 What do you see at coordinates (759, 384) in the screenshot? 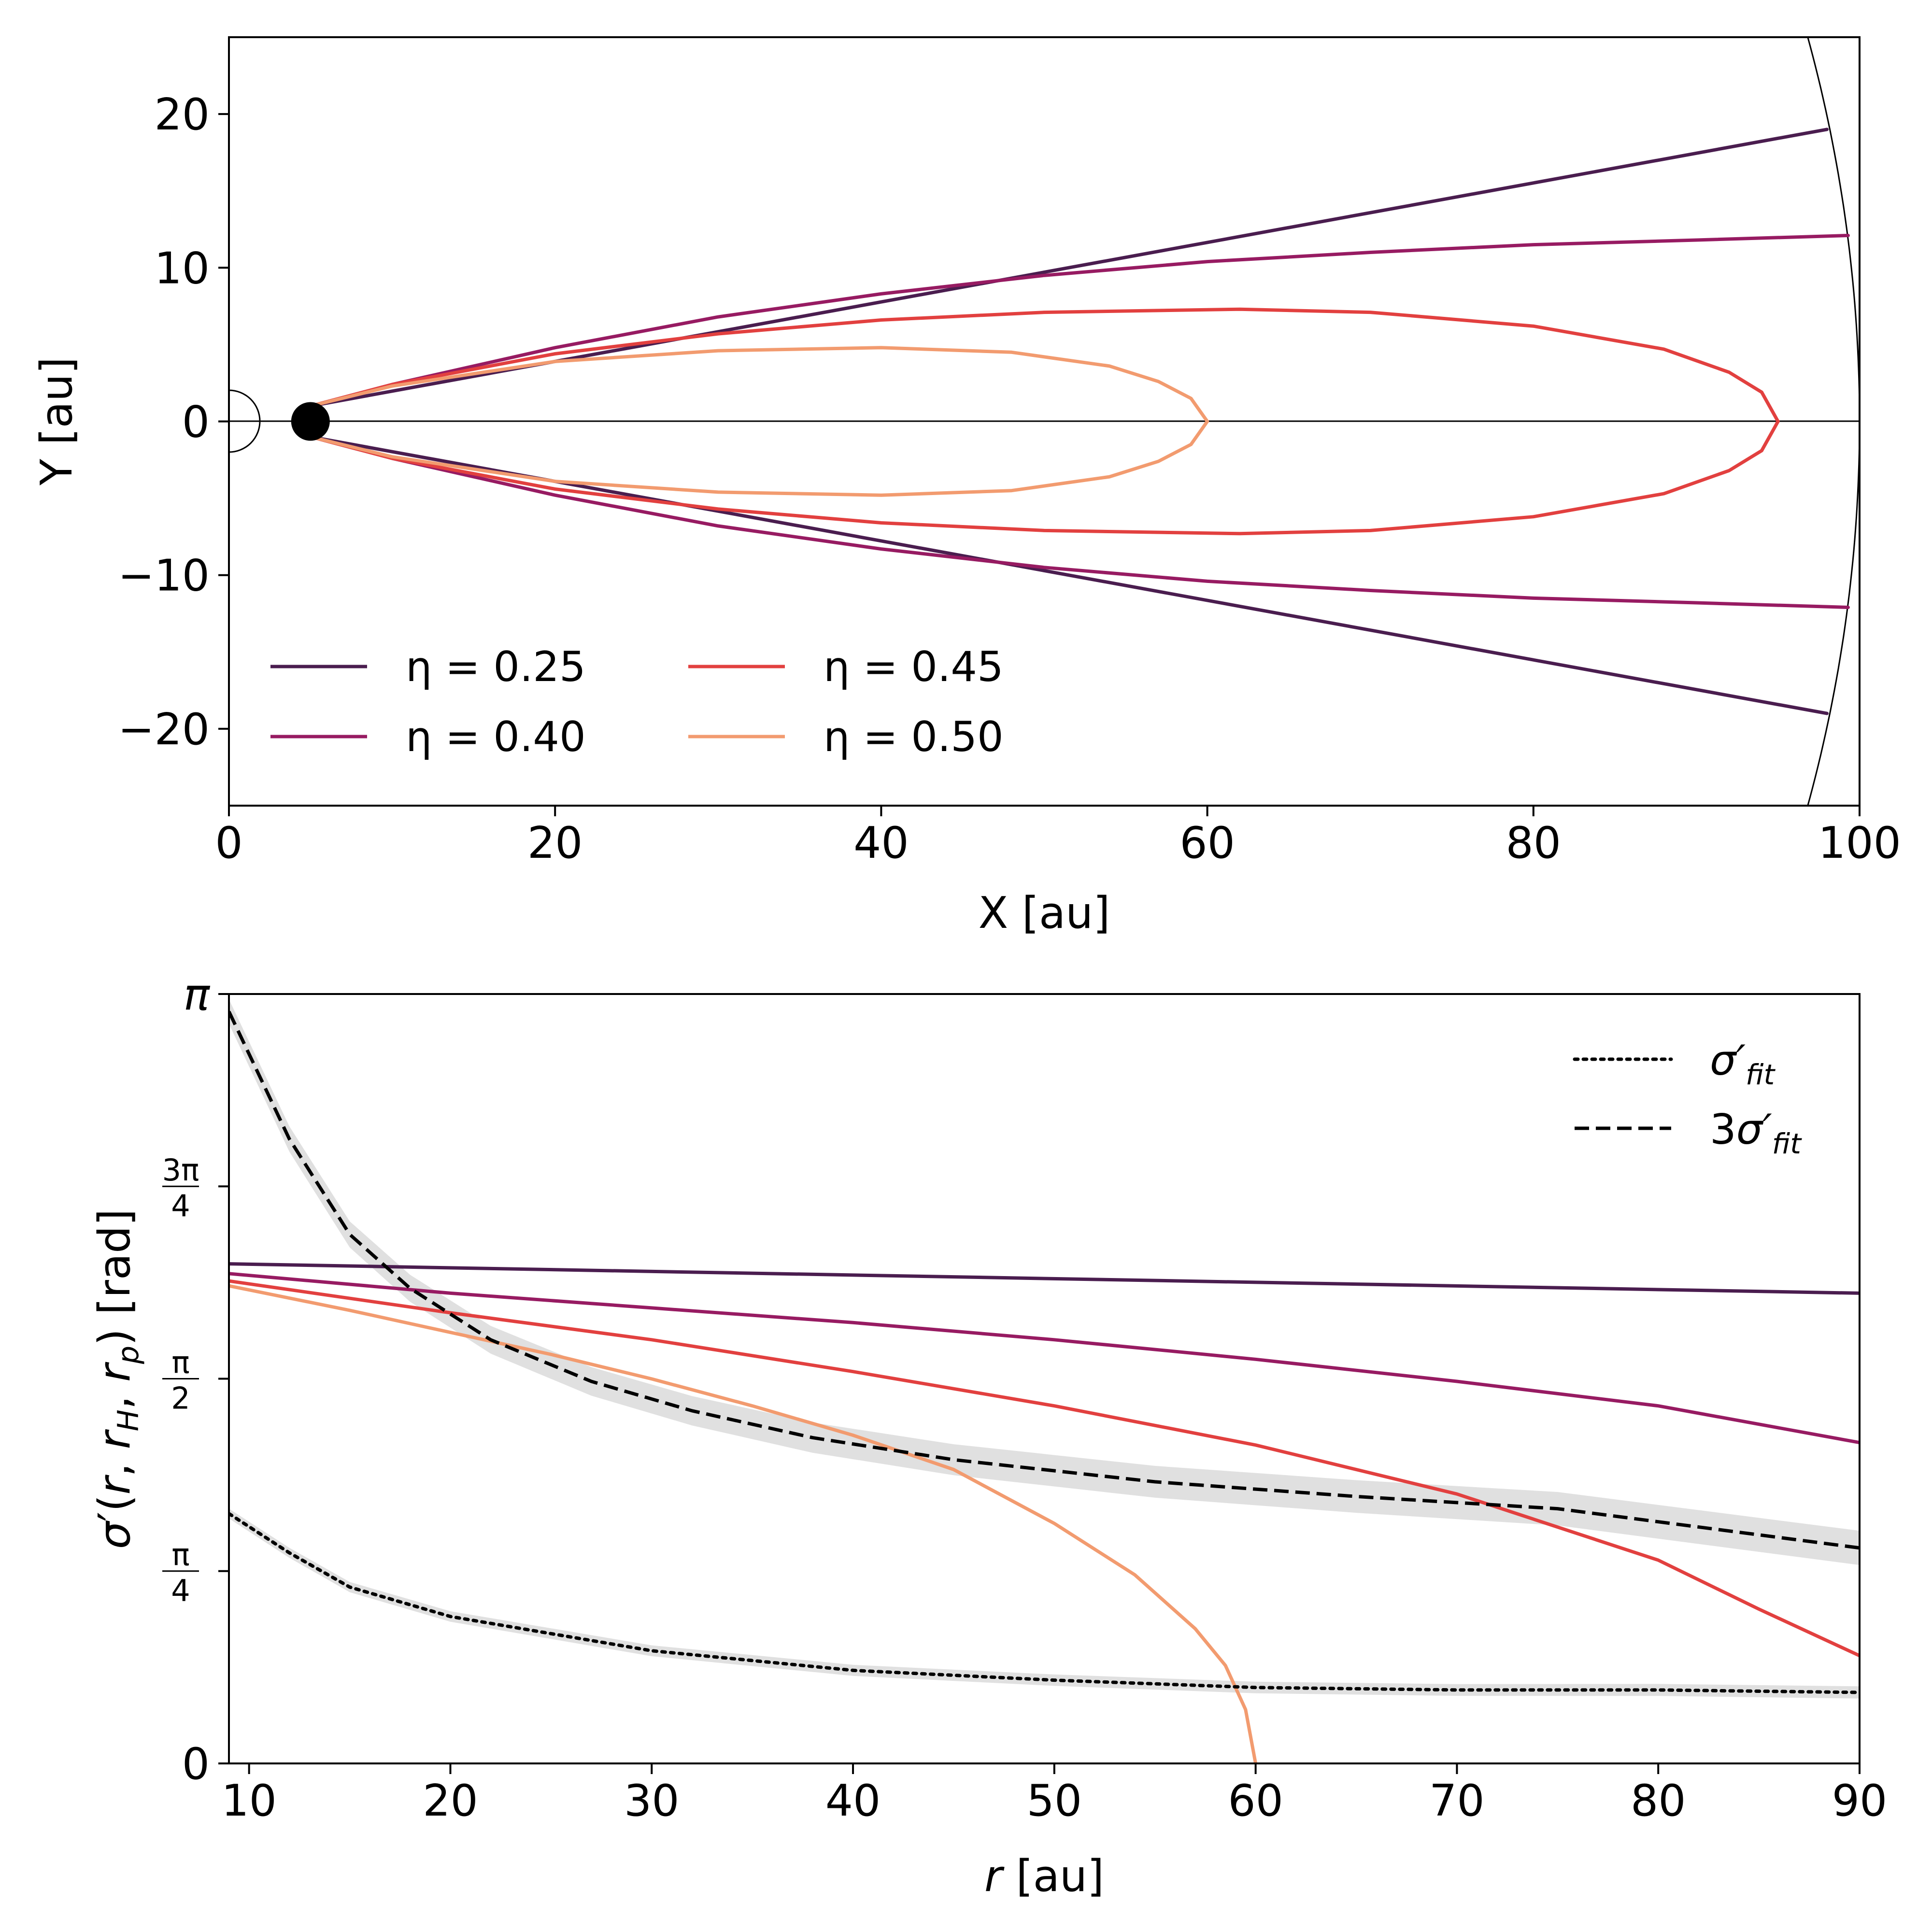
I see `top-series-eta-0-5-upper` at bounding box center [759, 384].